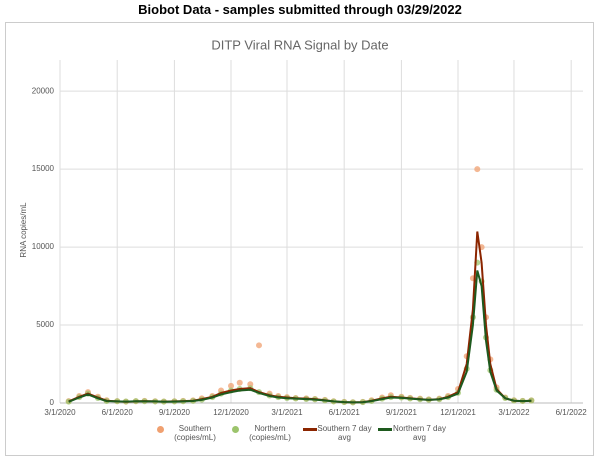  Describe the element at coordinates (344, 433) in the screenshot. I see `legend-label: Southern 7 day avg` at that location.